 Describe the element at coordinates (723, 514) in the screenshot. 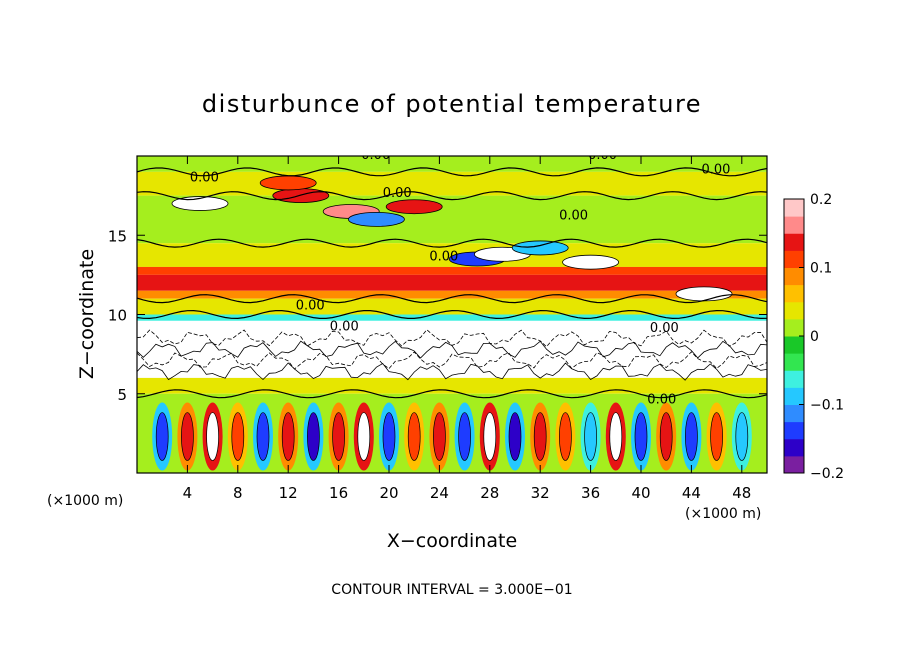

I see `x-unit-right: (×1000 m)` at that location.